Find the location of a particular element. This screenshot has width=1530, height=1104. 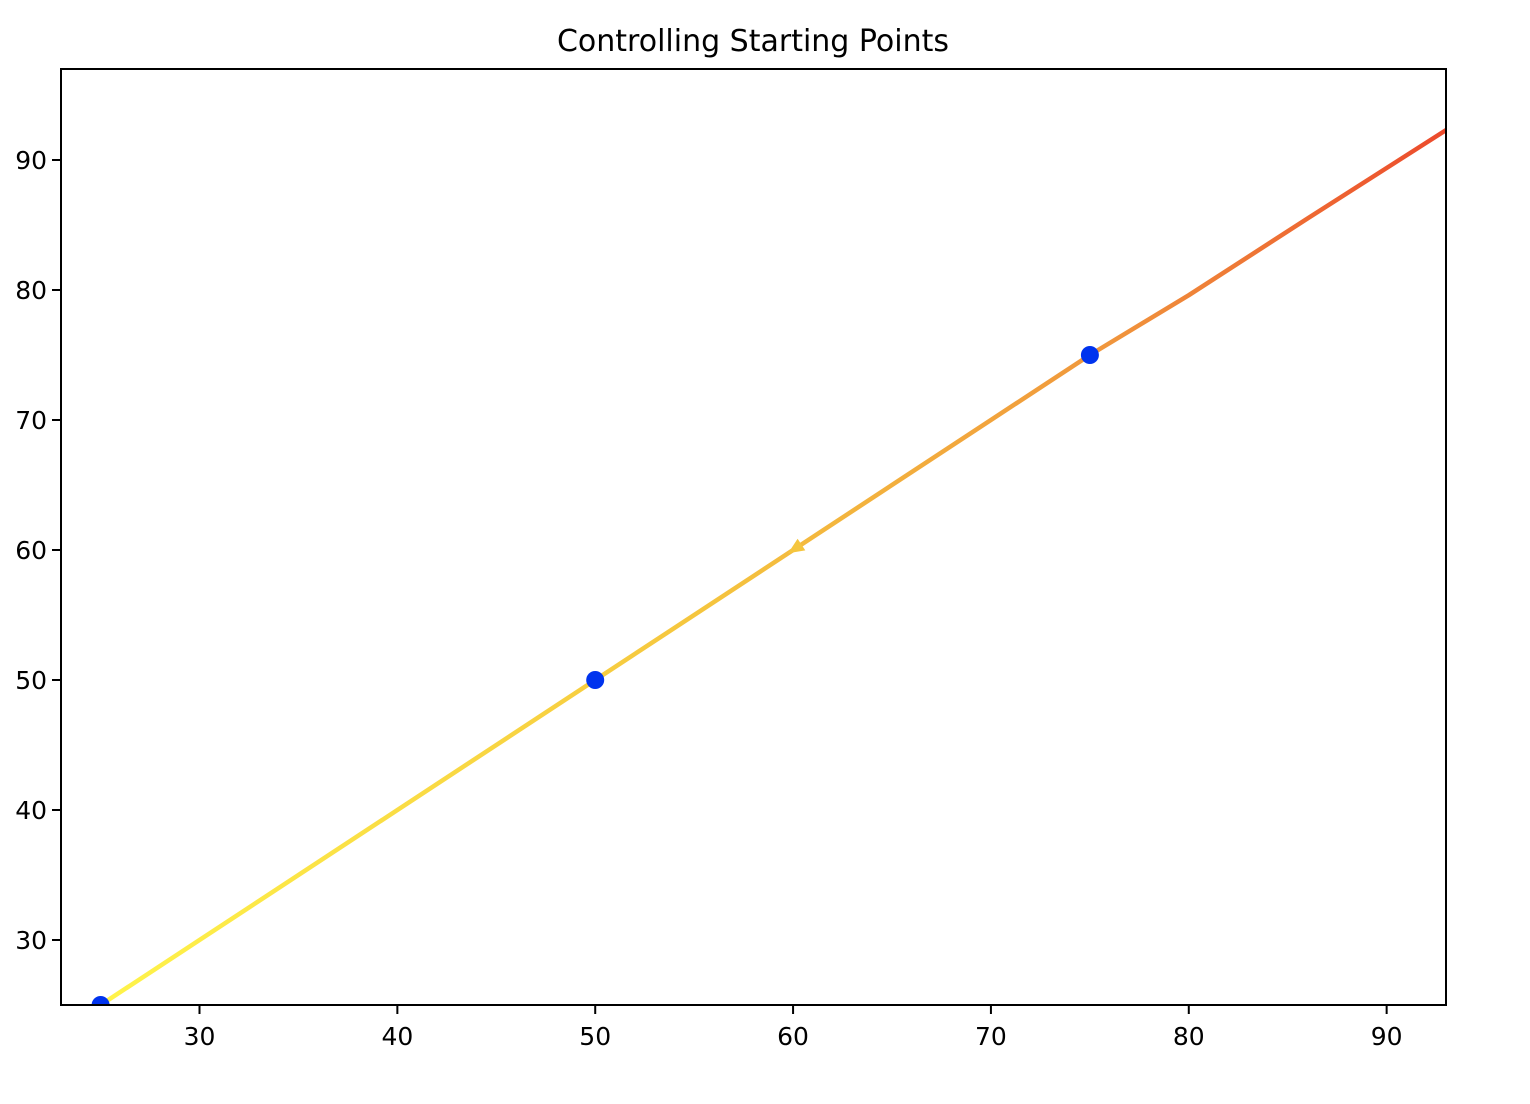

y-tick-label-0: 30 is located at coordinates (31, 940).